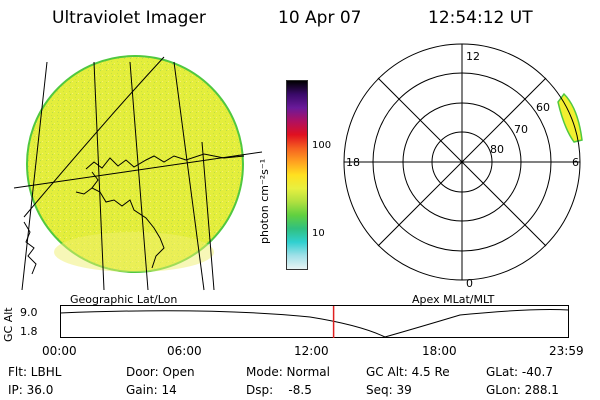 This screenshot has width=600, height=400. I want to click on altitude-curve, so click(314, 323).